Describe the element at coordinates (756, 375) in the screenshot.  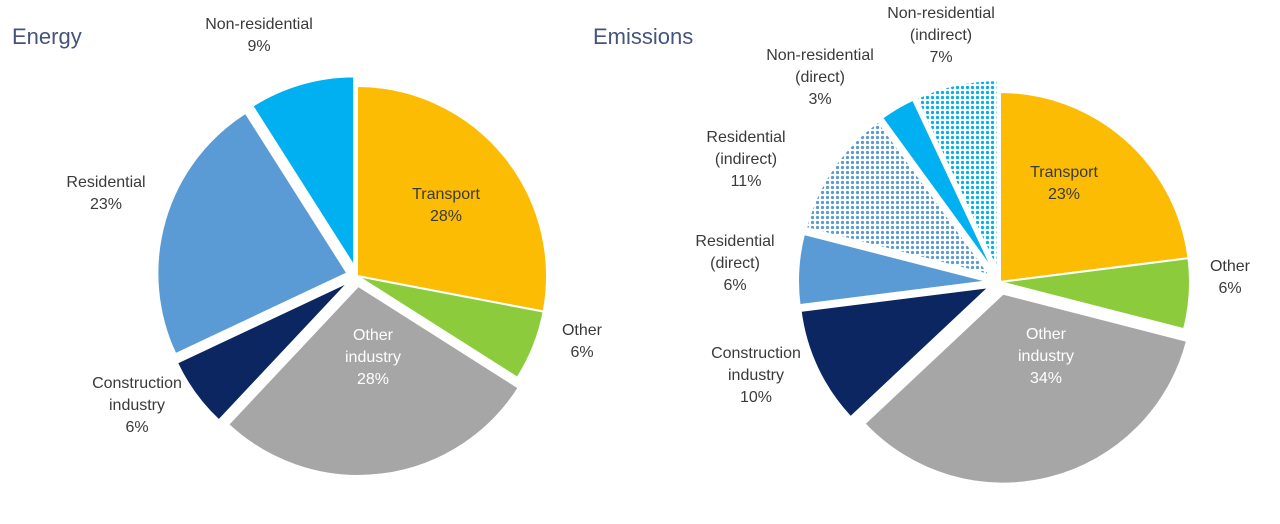
I see `emissions-label-construction-industry: Construction industry 10%` at that location.